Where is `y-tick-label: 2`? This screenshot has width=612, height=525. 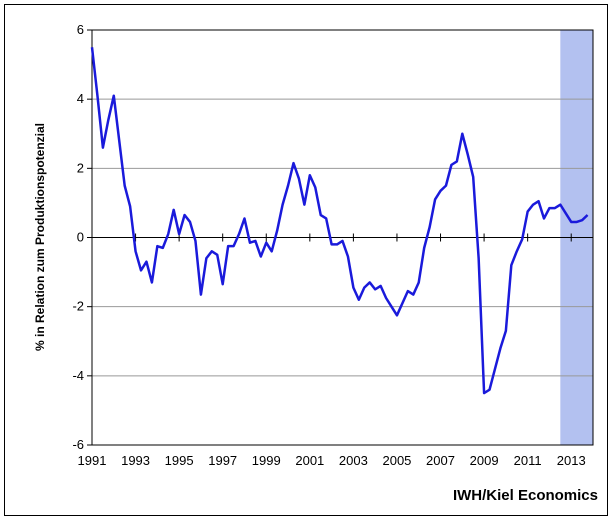
y-tick-label: 2 is located at coordinates (80, 167).